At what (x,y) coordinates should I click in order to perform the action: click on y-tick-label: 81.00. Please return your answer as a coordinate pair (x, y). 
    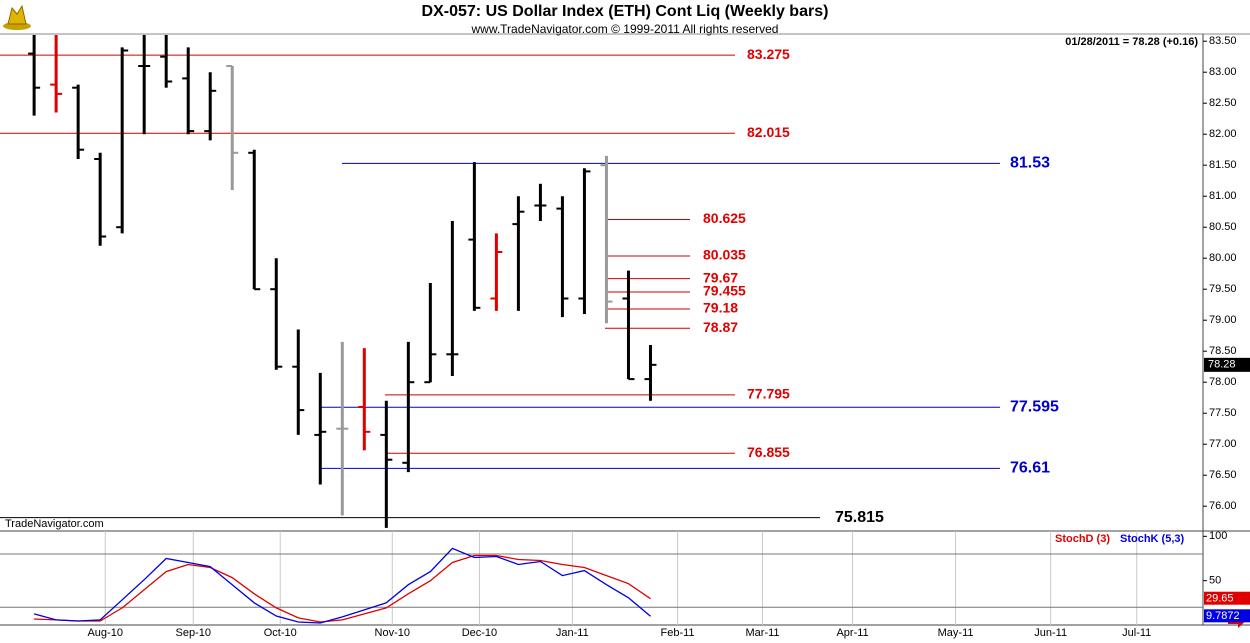
    Looking at the image, I should click on (1223, 196).